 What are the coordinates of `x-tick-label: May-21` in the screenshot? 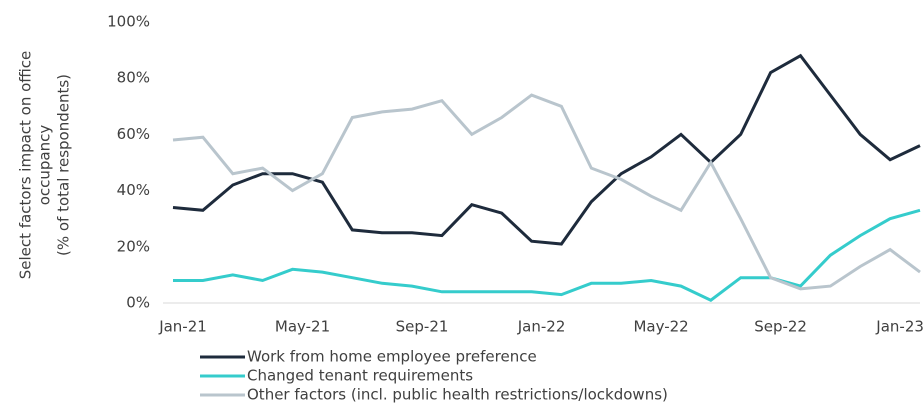 It's located at (302, 327).